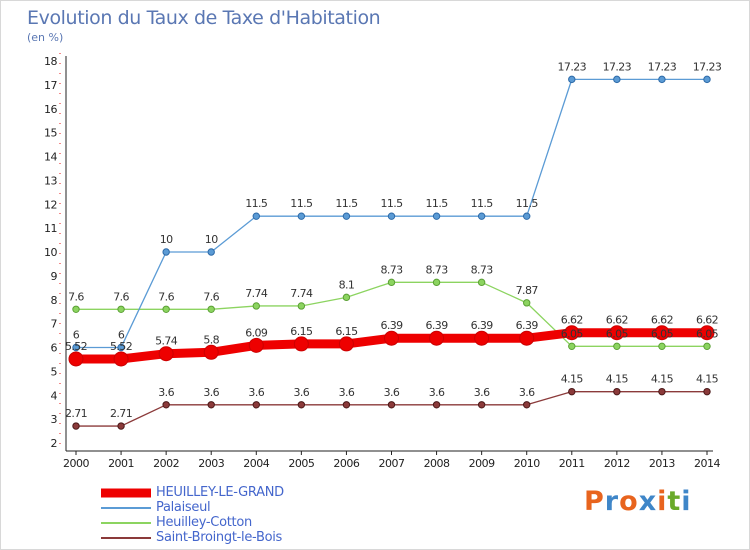 The height and width of the screenshot is (550, 750). What do you see at coordinates (45, 37) in the screenshot?
I see `chart-subtitle: (en %)` at bounding box center [45, 37].